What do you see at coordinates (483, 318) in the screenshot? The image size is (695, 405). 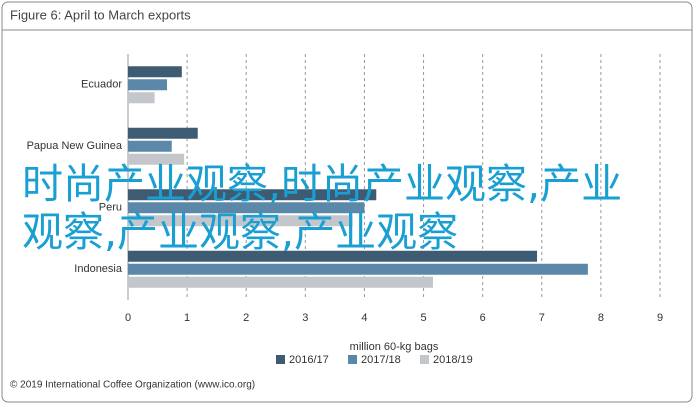 I see `x-tick-label: 6` at bounding box center [483, 318].